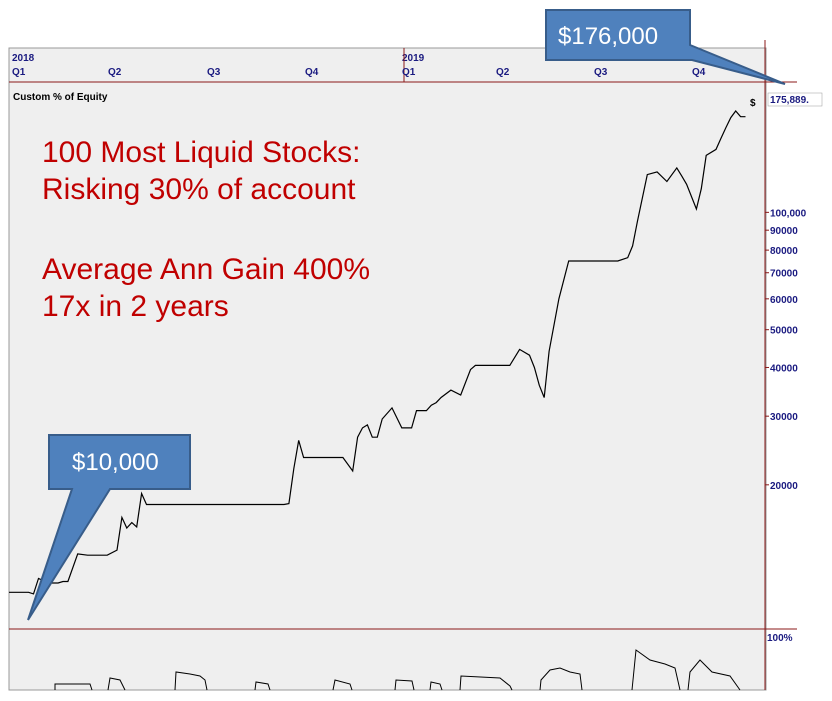 Image resolution: width=832 pixels, height=701 pixels. What do you see at coordinates (397, 670) in the screenshot?
I see `lower-panel-series` at bounding box center [397, 670].